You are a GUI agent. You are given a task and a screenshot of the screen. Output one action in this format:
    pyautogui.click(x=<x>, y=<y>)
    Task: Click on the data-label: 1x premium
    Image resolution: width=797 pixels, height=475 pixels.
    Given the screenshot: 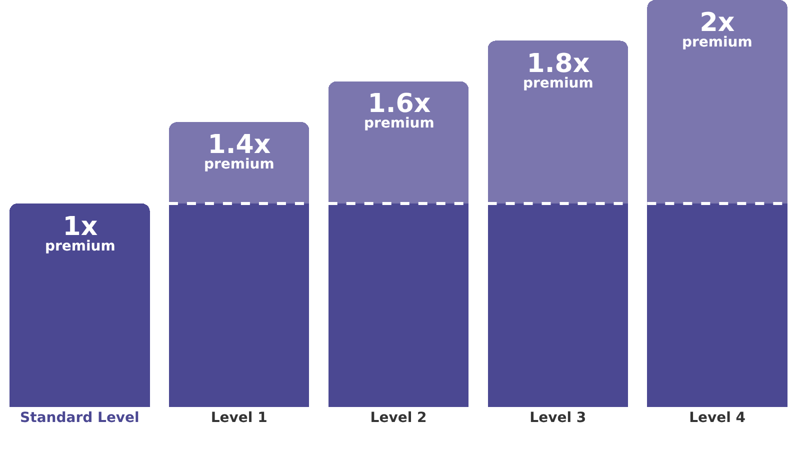 What is the action you would take?
    pyautogui.click(x=80, y=233)
    